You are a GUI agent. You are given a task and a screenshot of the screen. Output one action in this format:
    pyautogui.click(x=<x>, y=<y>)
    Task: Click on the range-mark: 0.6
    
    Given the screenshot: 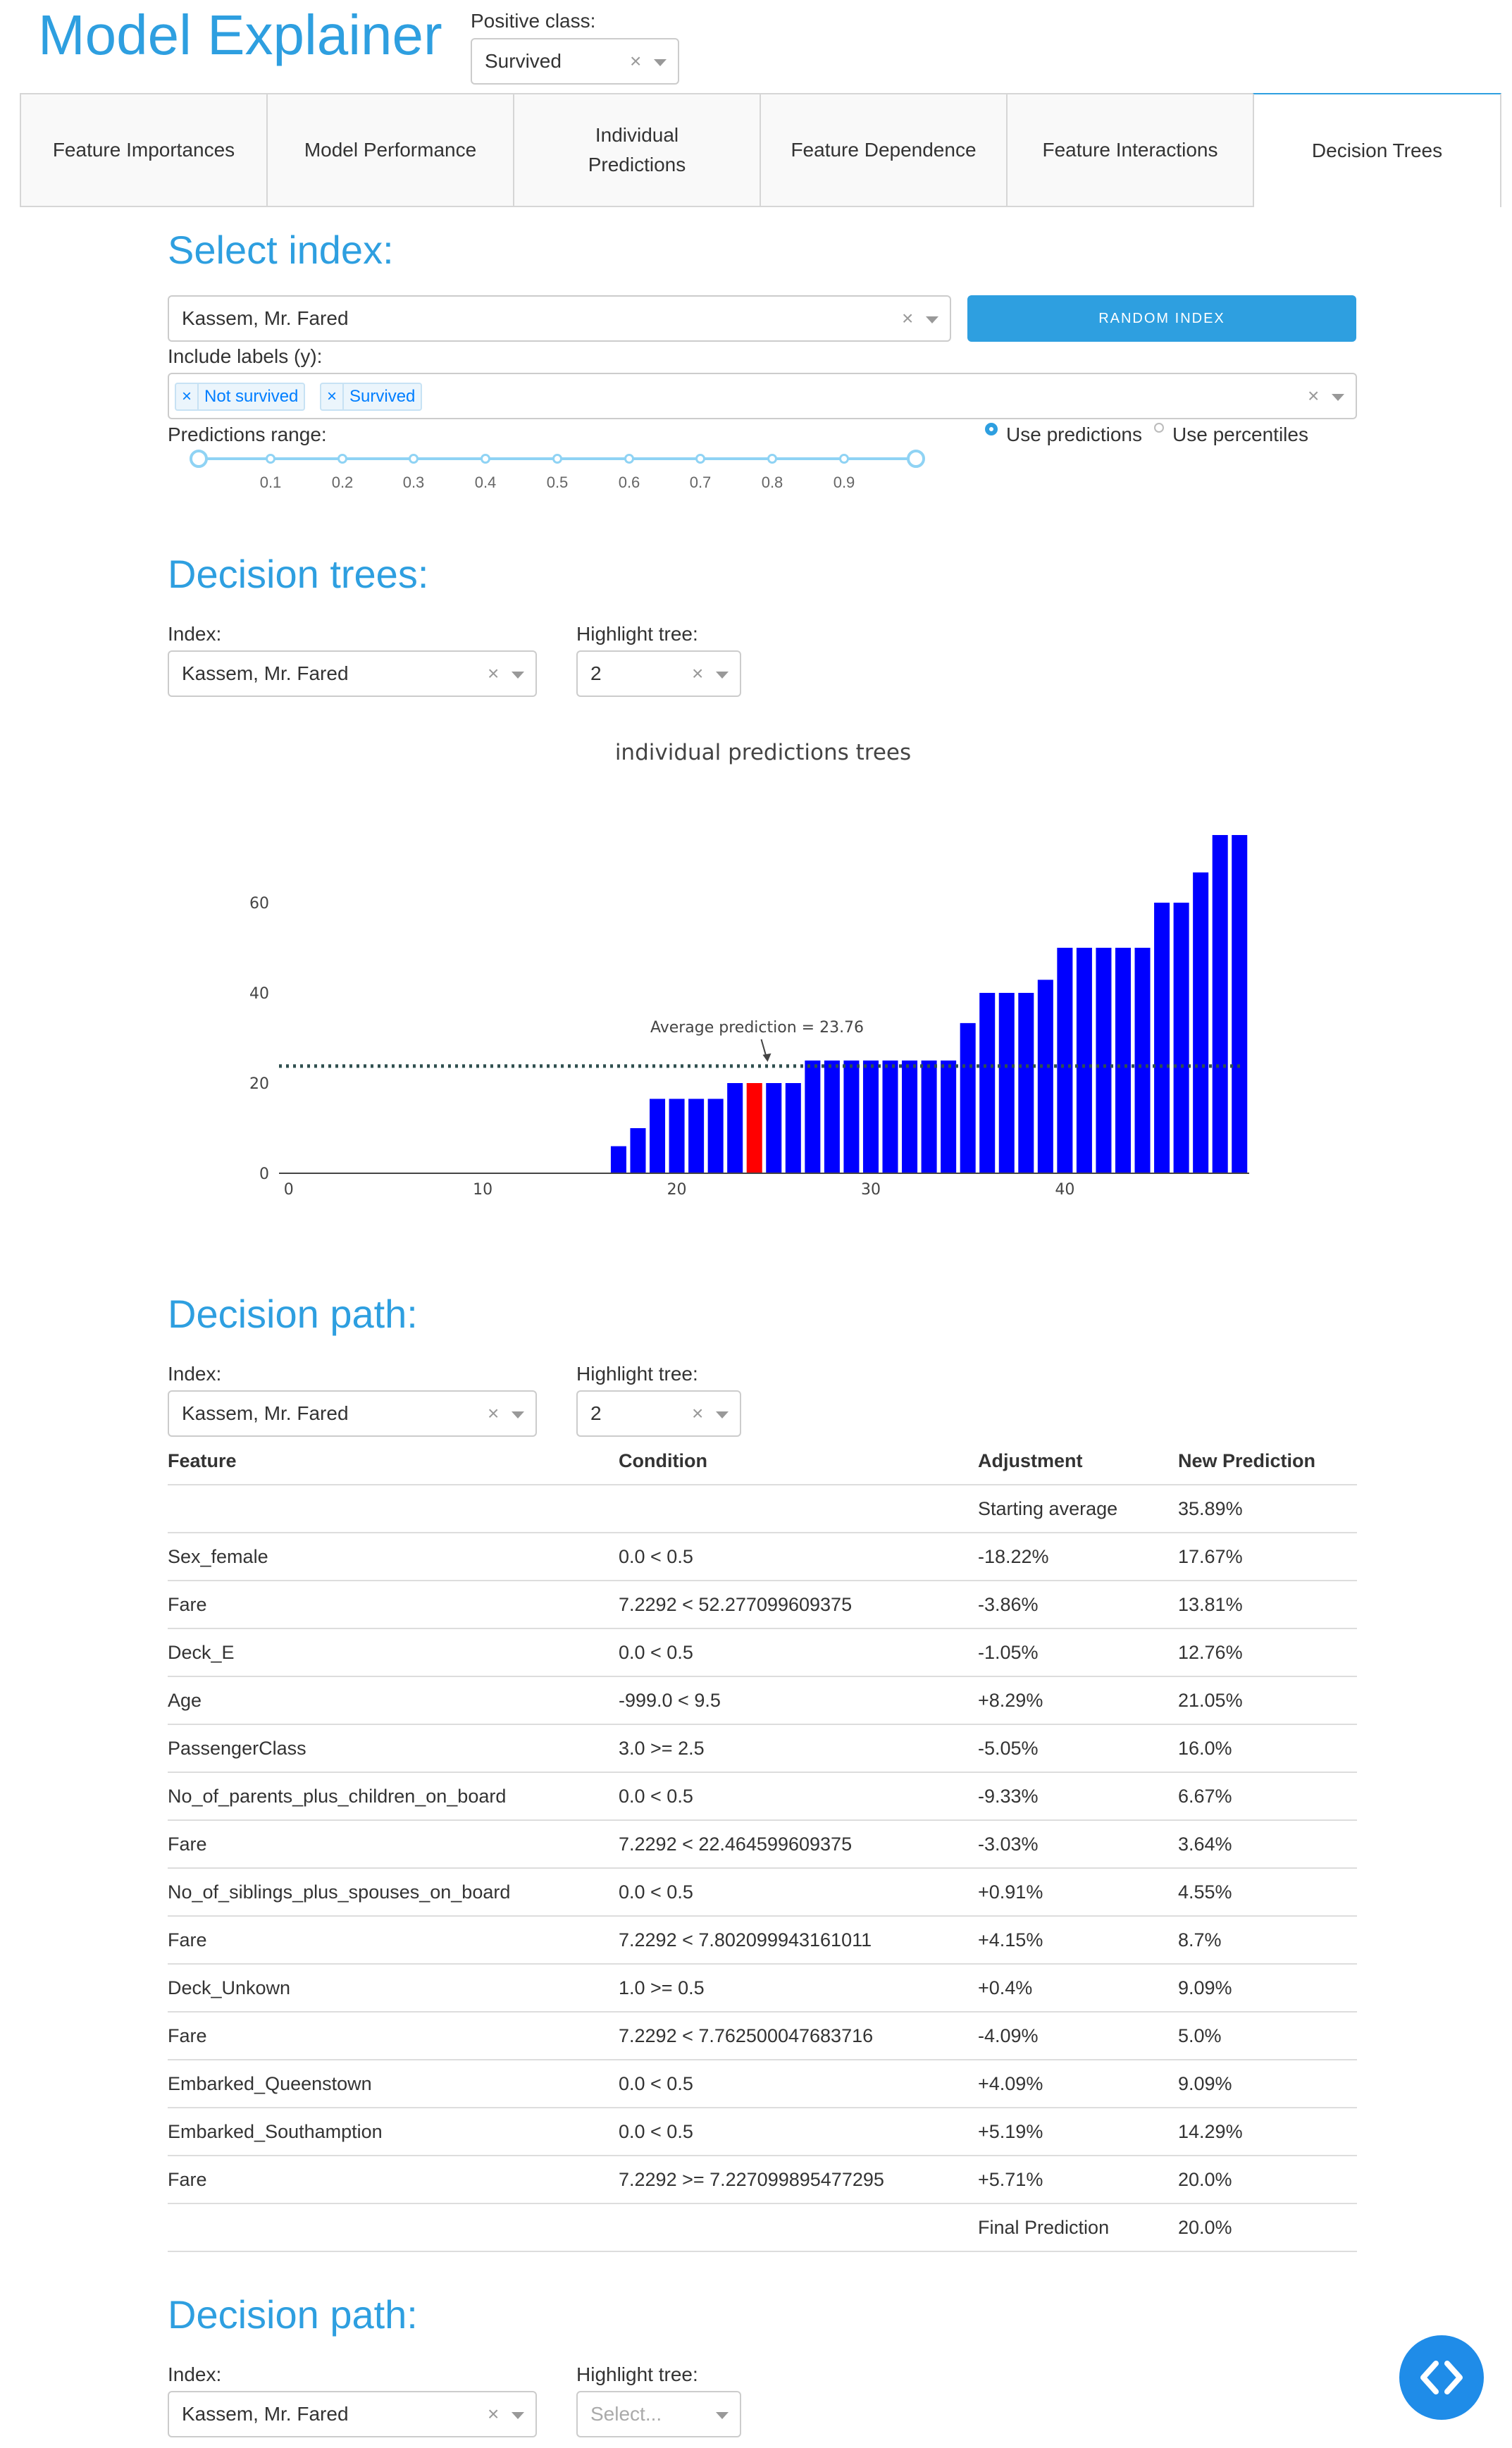 What is the action you would take?
    pyautogui.click(x=629, y=482)
    